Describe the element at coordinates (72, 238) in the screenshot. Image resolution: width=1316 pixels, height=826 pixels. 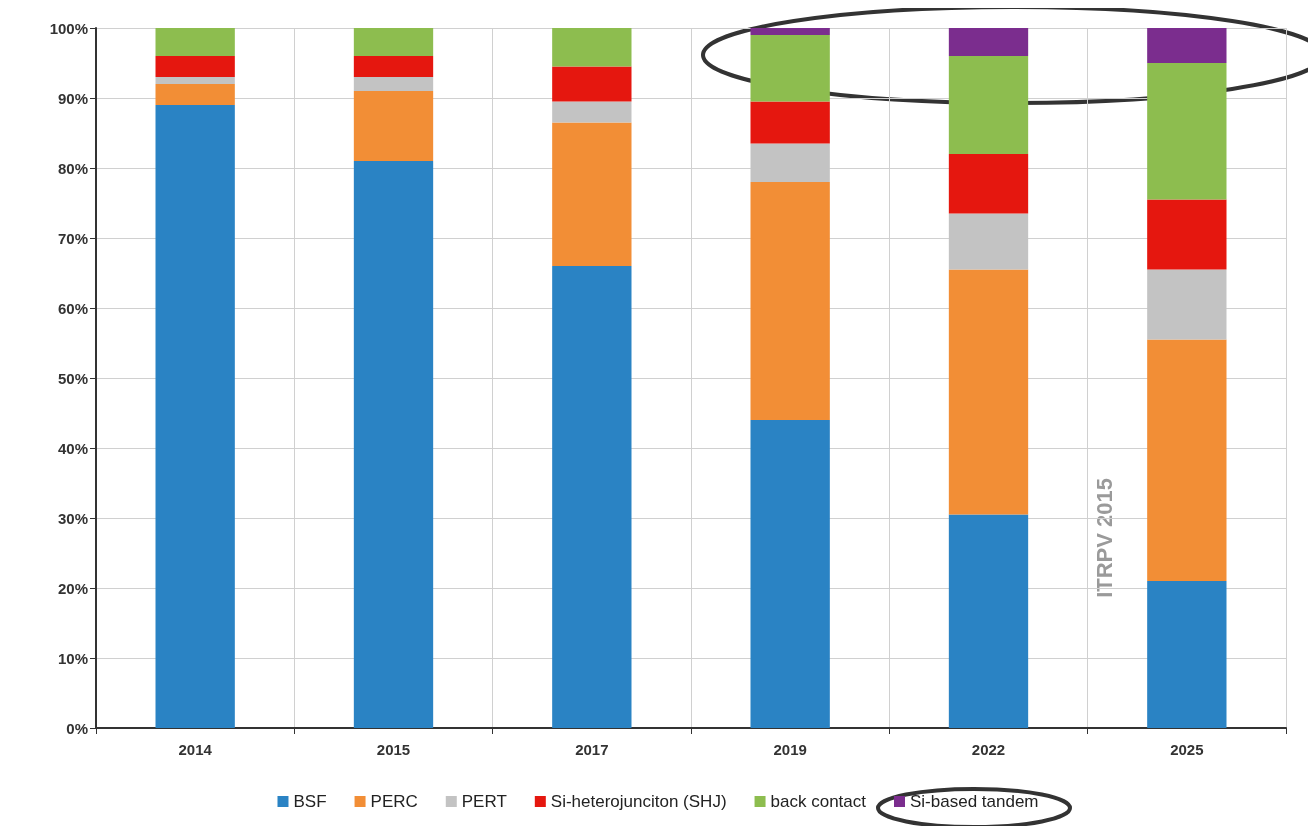
I see `y-tick-label: 70%` at that location.